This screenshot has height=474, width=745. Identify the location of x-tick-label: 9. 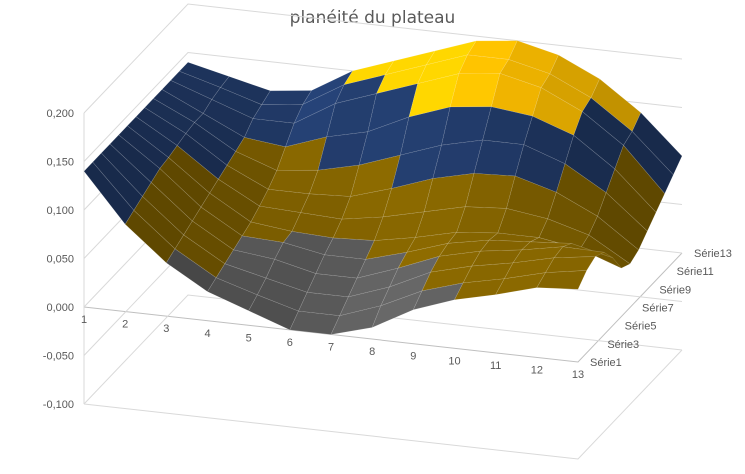
(413, 357).